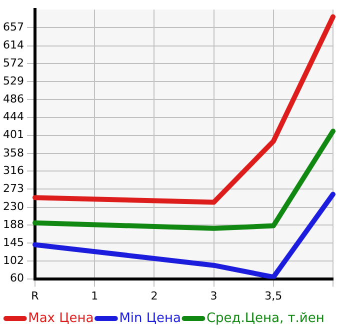 The image size is (345, 335). What do you see at coordinates (265, 318) in the screenshot?
I see `legend-label: Сред.Цена, т.йен` at bounding box center [265, 318].